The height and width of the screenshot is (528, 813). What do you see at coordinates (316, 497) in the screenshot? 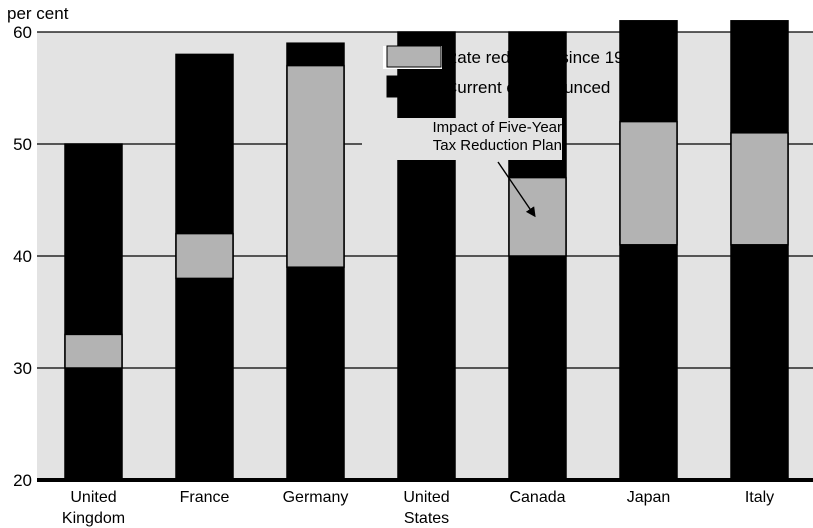
I see `x-tick-label-2-0: Germany` at bounding box center [316, 497].